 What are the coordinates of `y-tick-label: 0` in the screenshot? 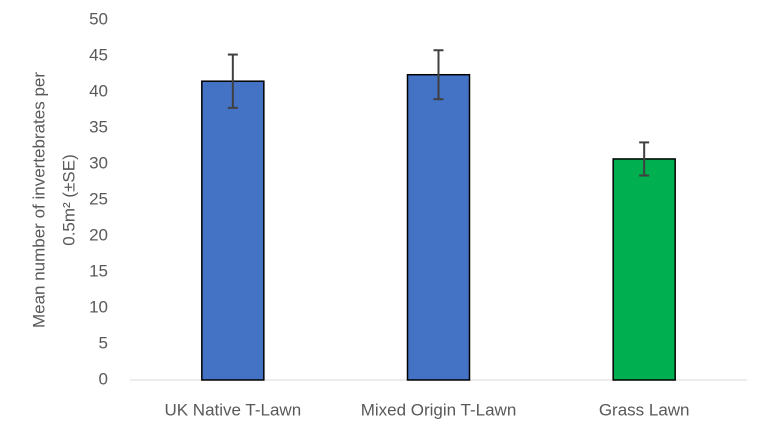 It's located at (103, 378).